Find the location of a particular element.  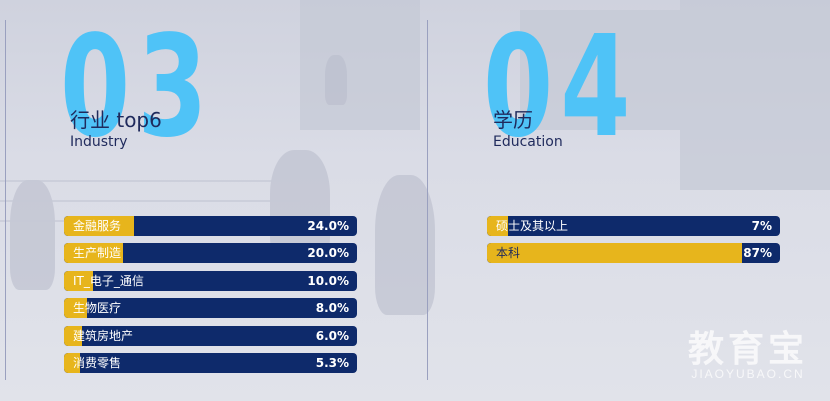

industry-bar-value: 24.0% is located at coordinates (328, 226).